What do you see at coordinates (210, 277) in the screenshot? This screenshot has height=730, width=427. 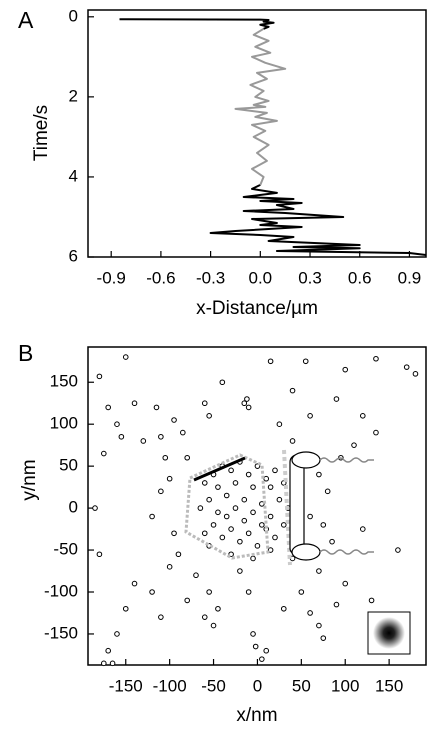 I see `x-tick-label: -0.3` at bounding box center [210, 277].